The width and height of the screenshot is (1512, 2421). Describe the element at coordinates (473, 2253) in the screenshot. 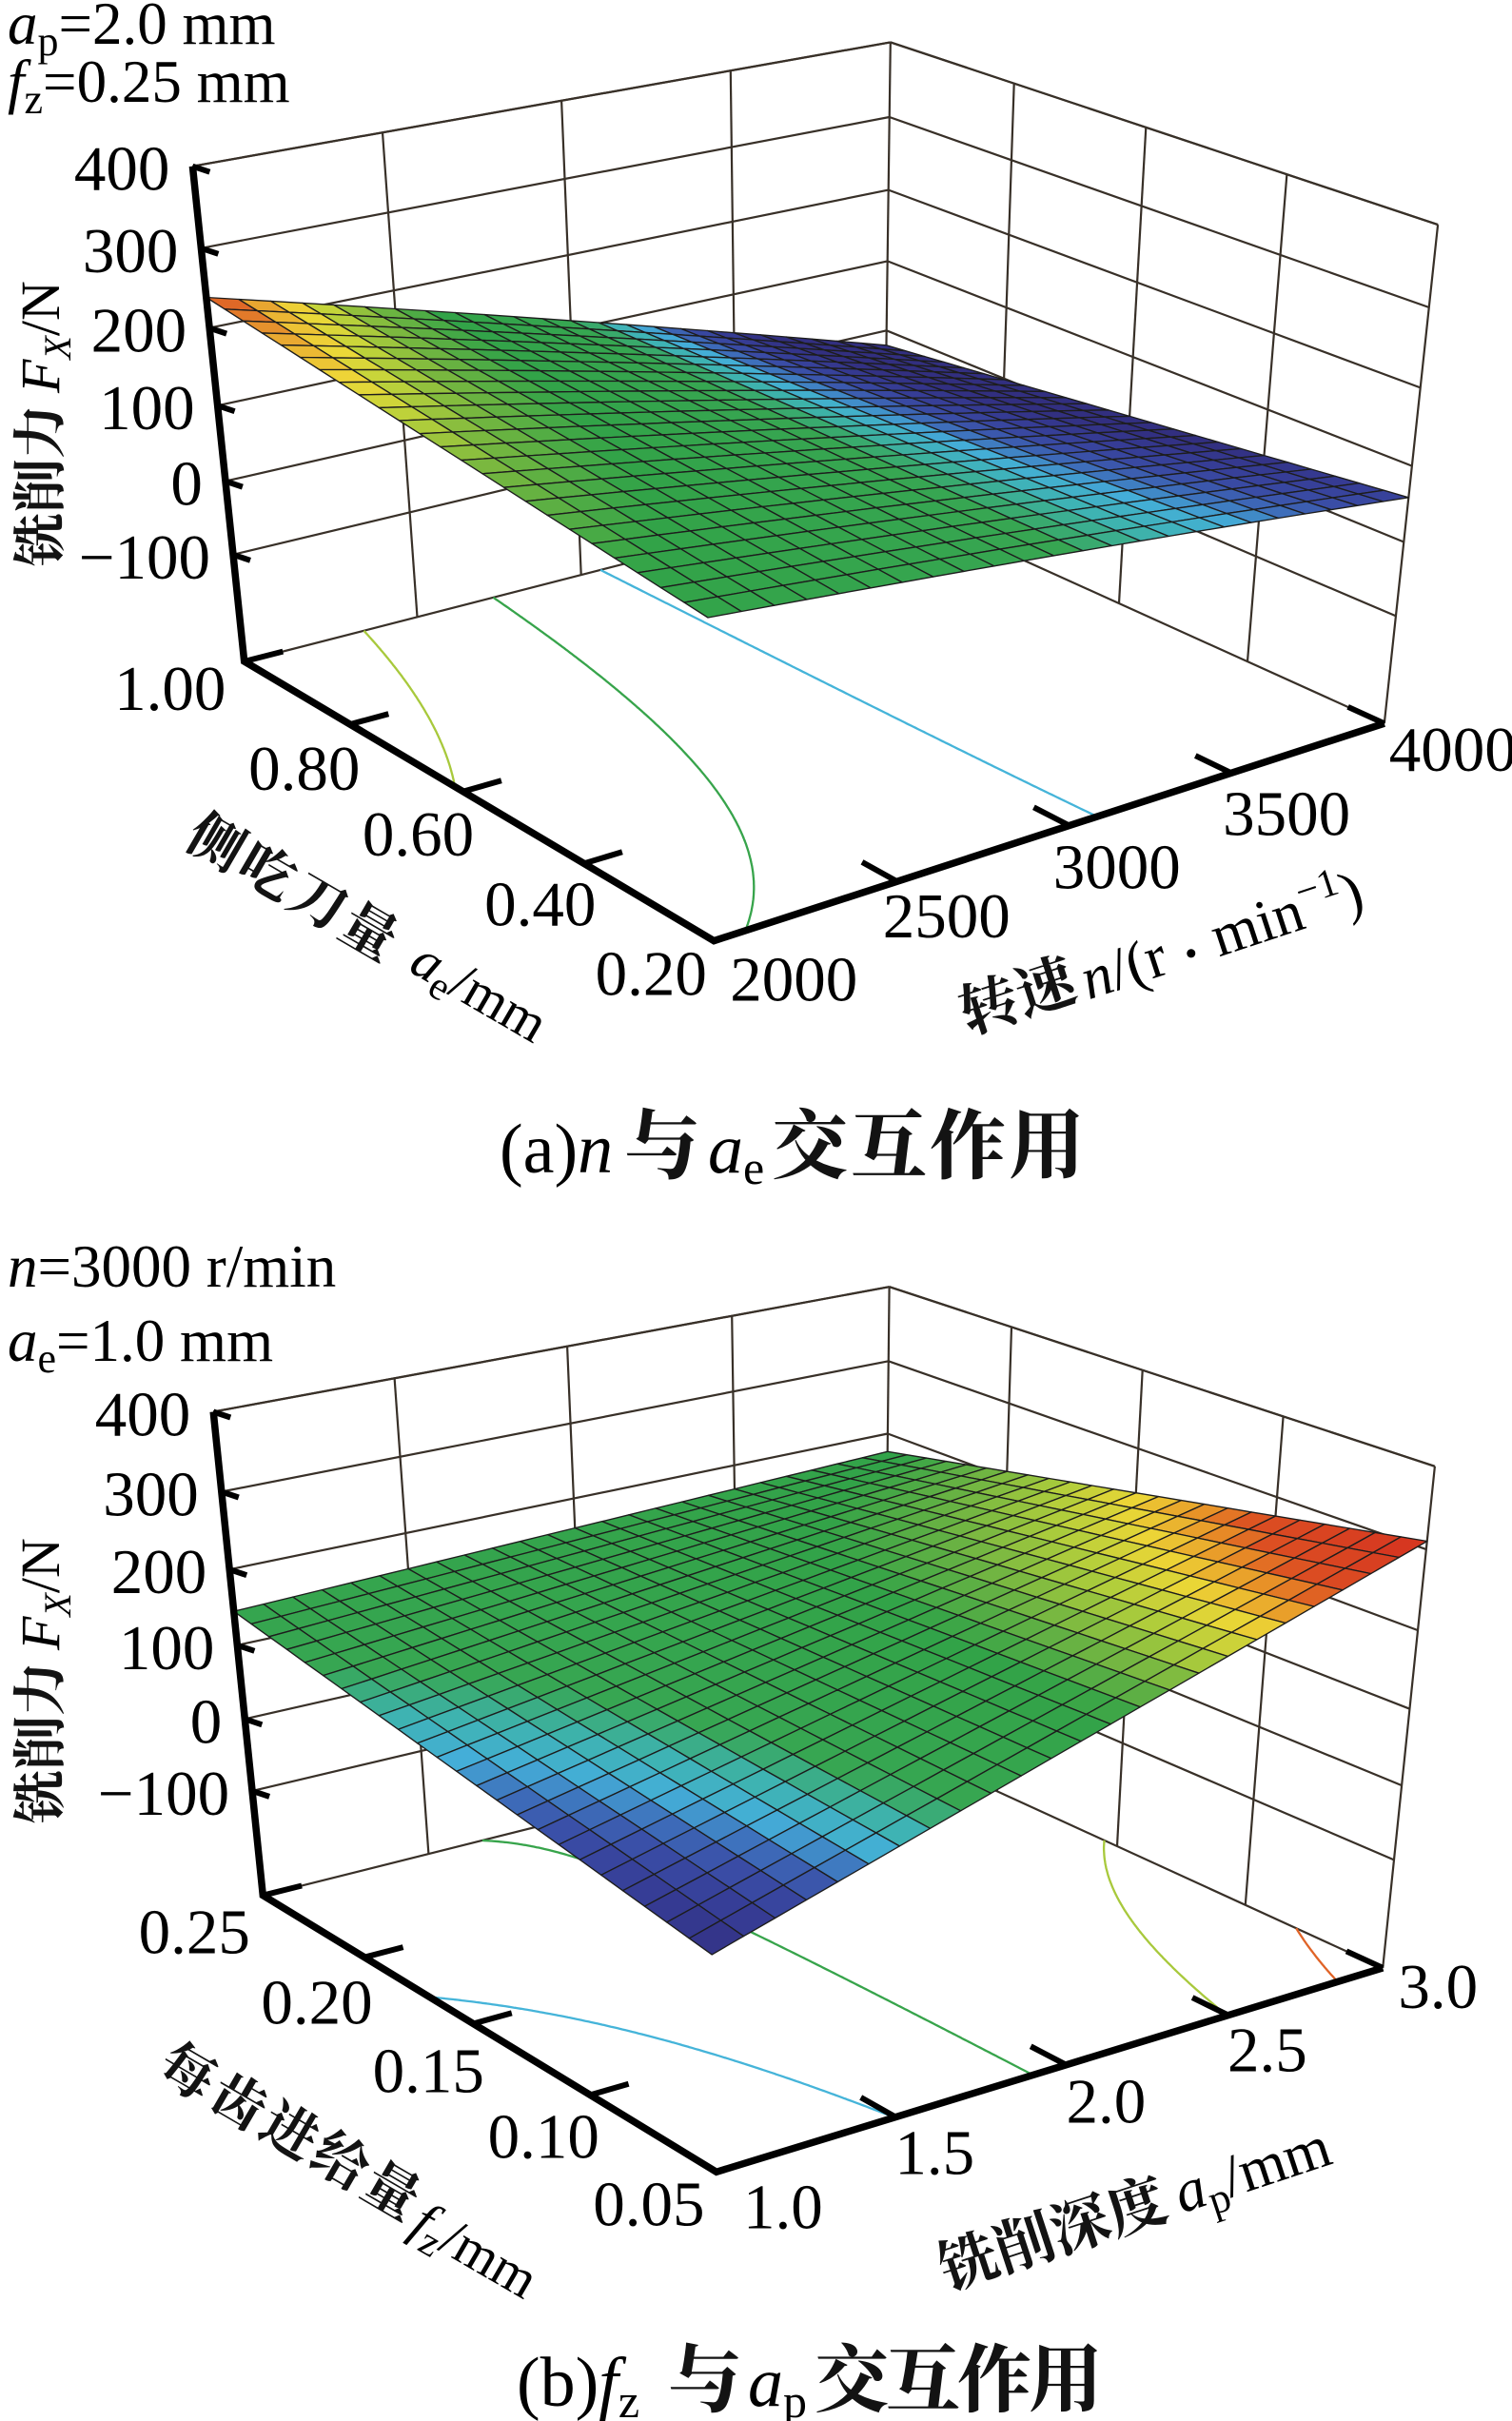

I see `svg-text: fz/mm` at that location.